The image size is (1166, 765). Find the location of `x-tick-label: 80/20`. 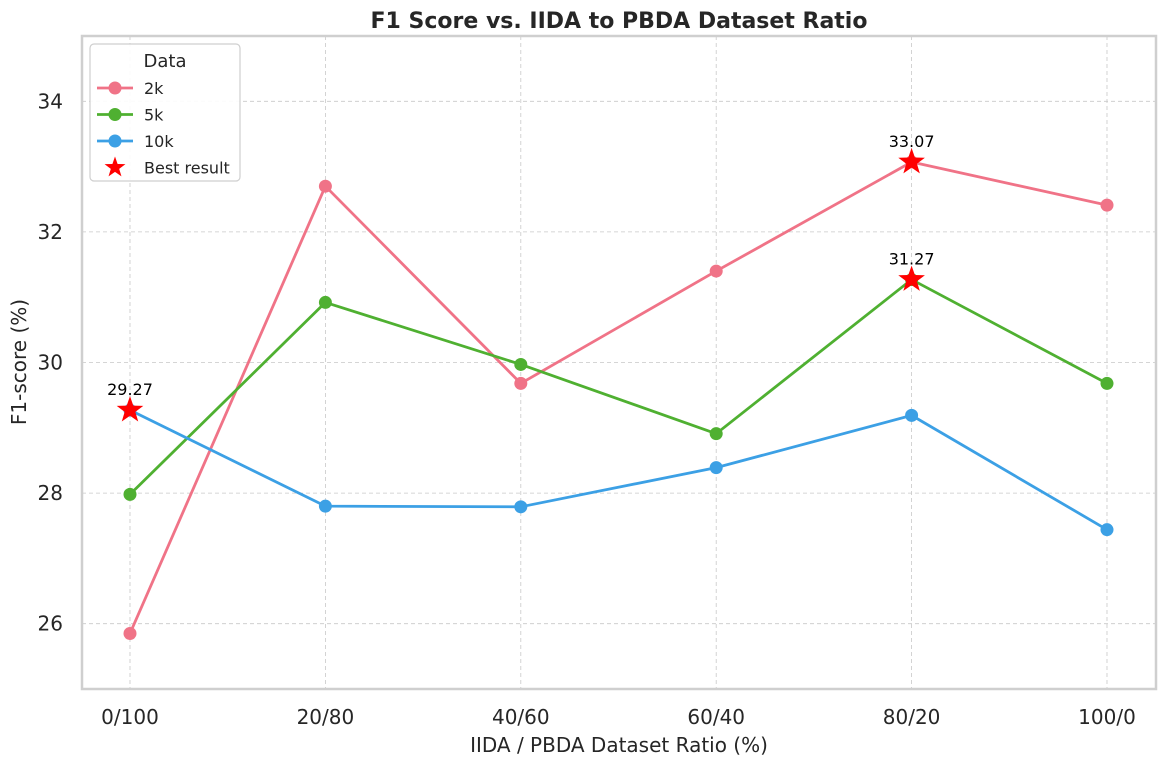

x-tick-label: 80/20 is located at coordinates (912, 717).